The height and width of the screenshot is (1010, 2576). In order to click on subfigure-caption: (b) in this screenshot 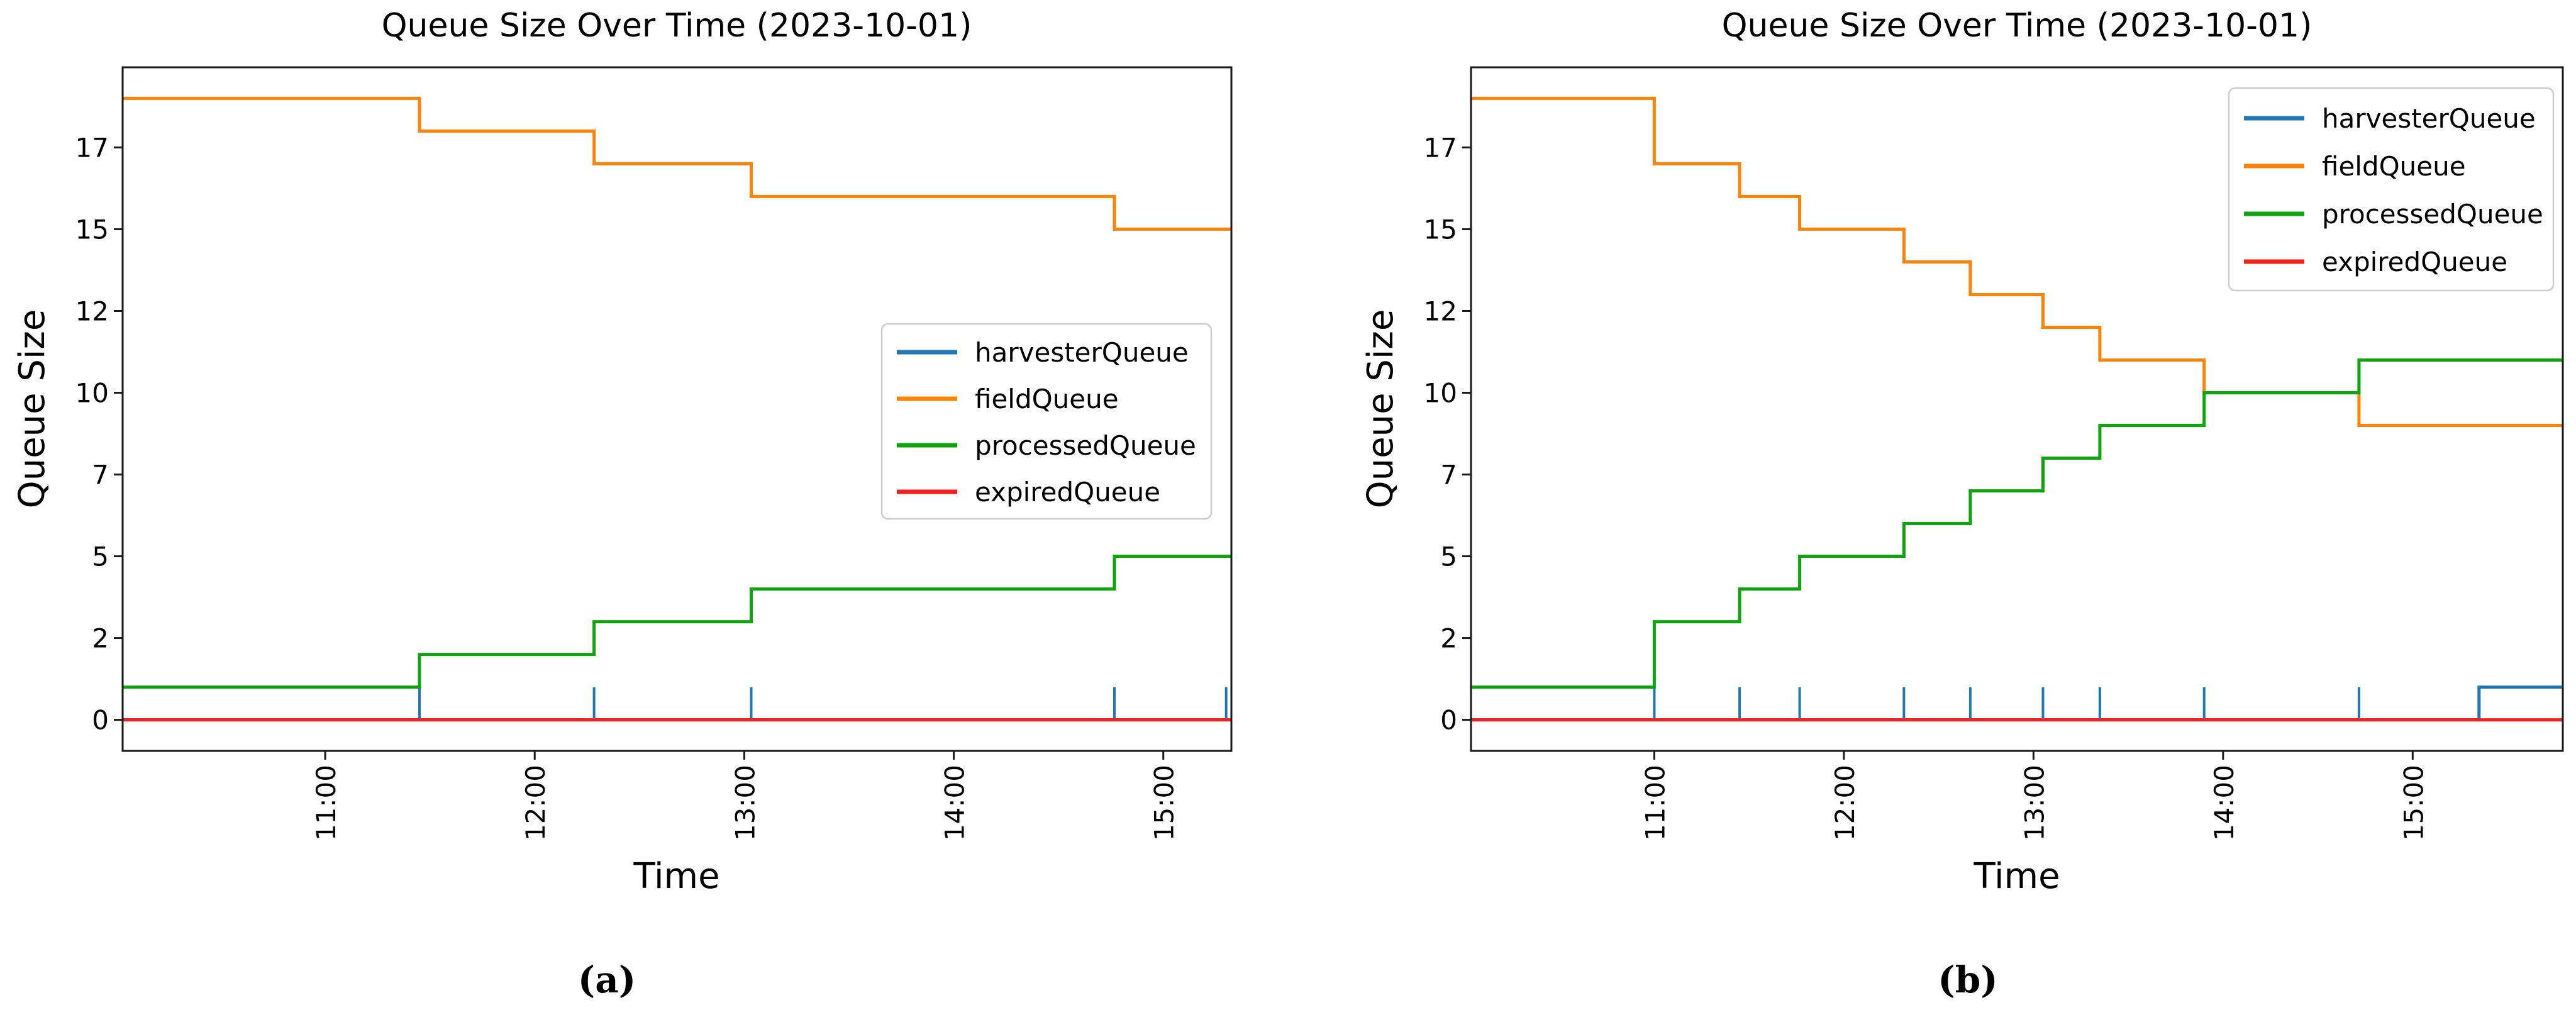, I will do `click(1967, 979)`.